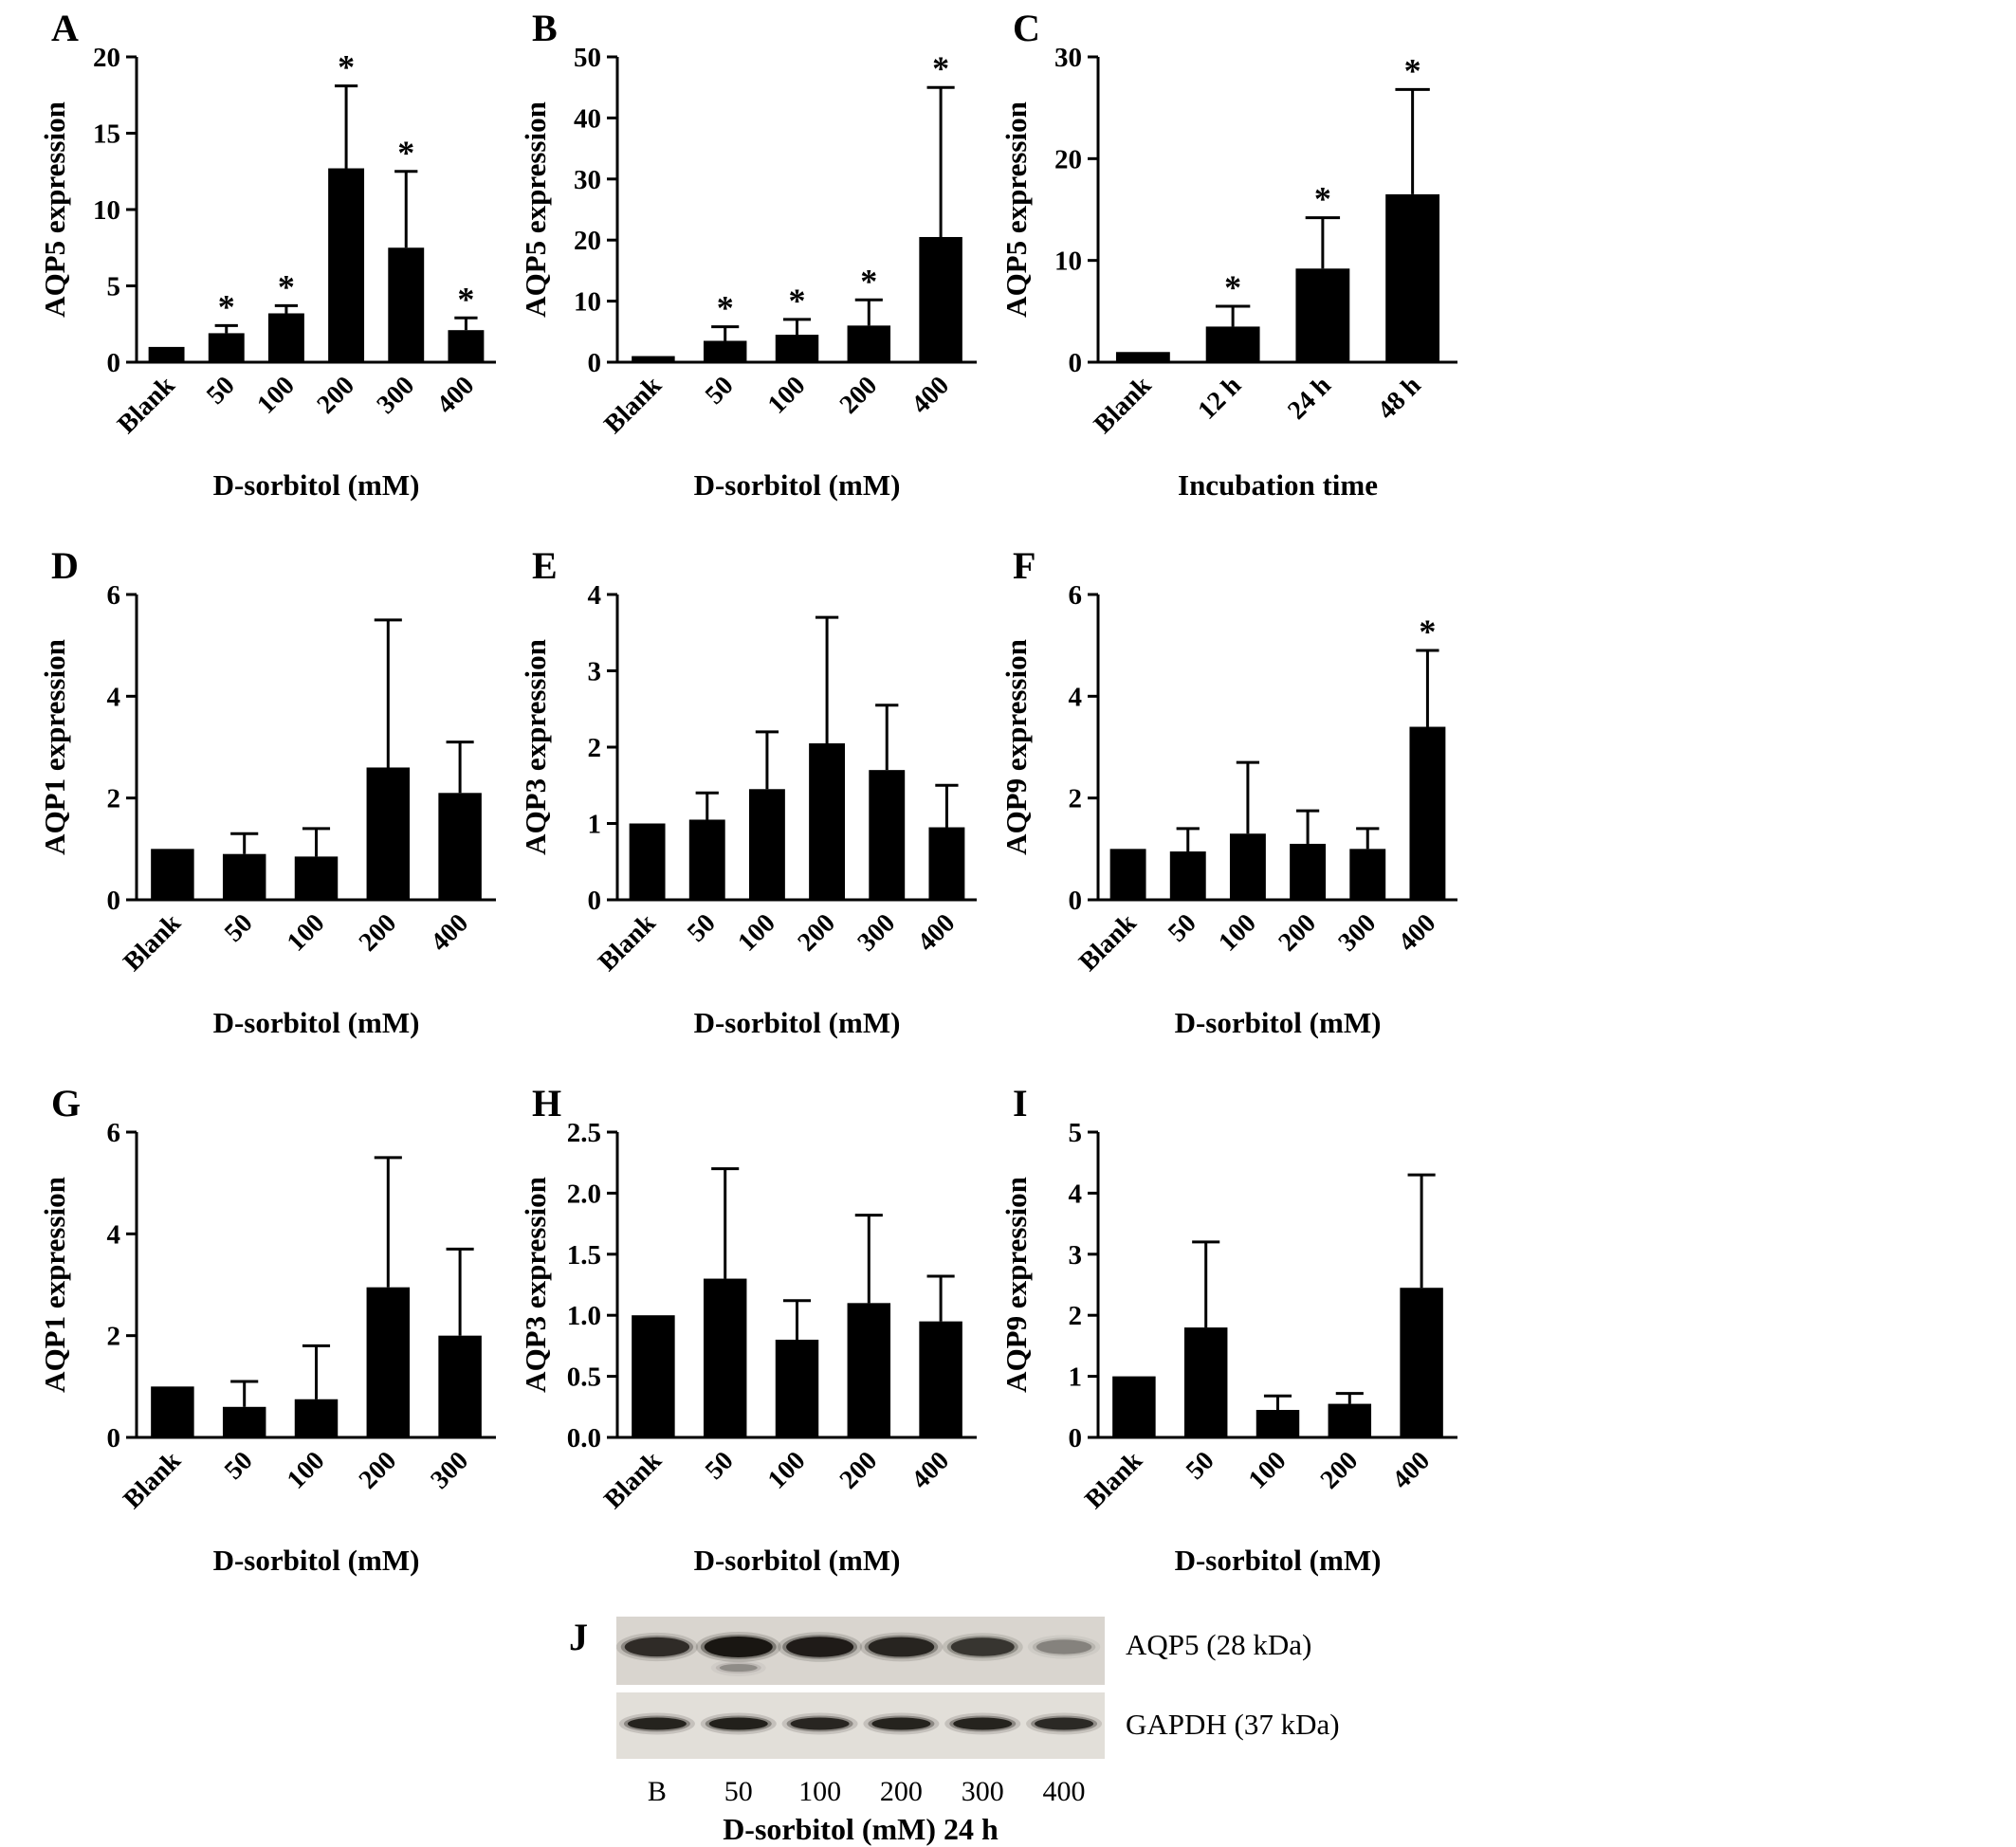 Image resolution: width=2016 pixels, height=1847 pixels. What do you see at coordinates (860, 1688) in the screenshot?
I see `western-blot-image` at bounding box center [860, 1688].